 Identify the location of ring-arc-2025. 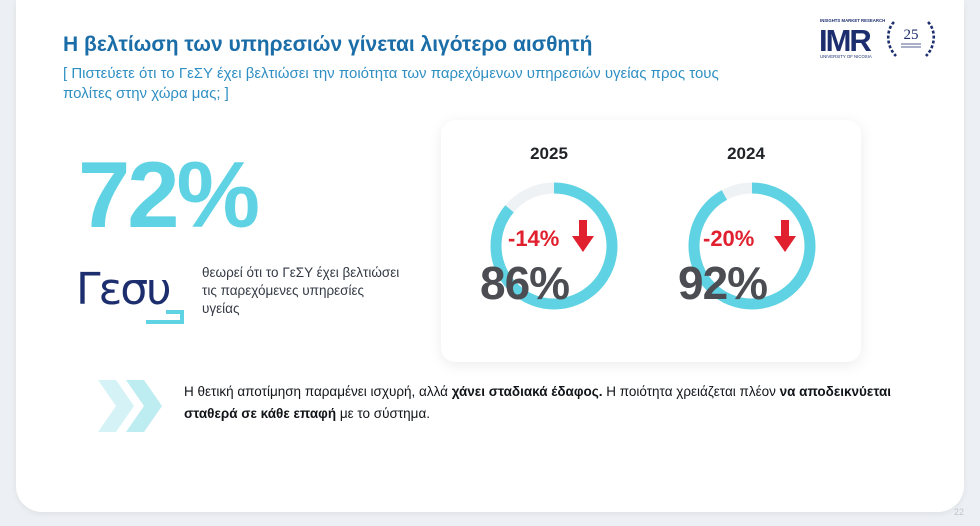
(554, 246).